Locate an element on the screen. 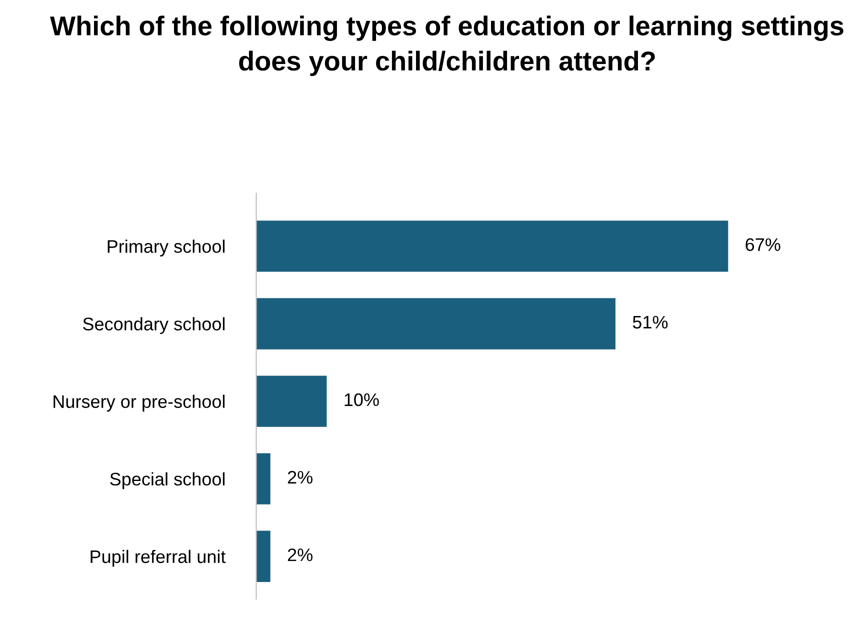 The image size is (860, 624). y-tick-label: Pupil referral unit is located at coordinates (158, 558).